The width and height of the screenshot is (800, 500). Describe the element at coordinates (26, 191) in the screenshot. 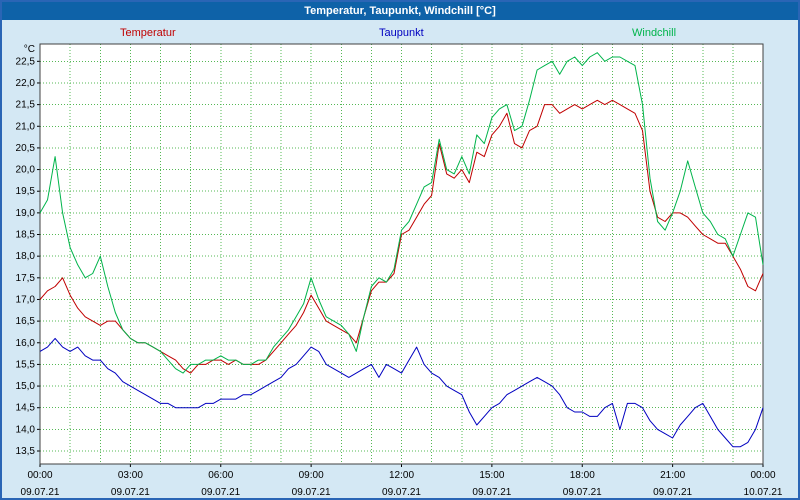

I see `y-tick-label: 19,5` at that location.